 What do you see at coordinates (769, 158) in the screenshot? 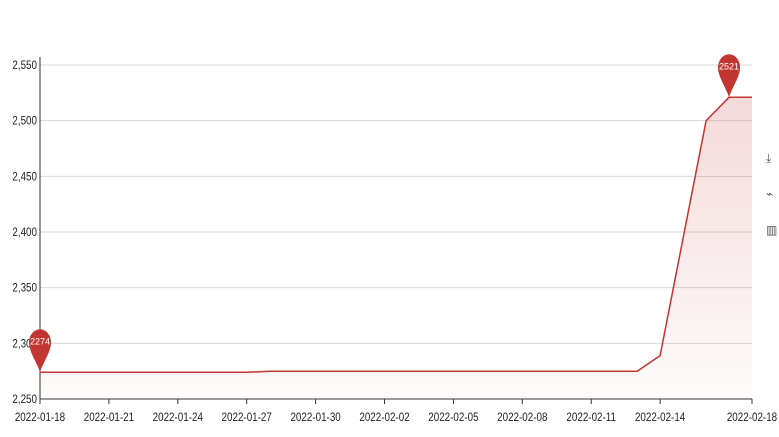
I see `download-icon: ⤓` at bounding box center [769, 158].